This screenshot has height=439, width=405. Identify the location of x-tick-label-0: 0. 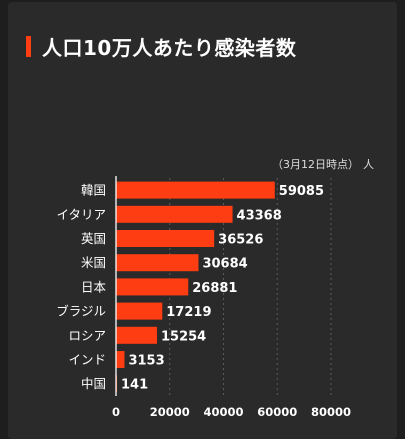
(116, 412).